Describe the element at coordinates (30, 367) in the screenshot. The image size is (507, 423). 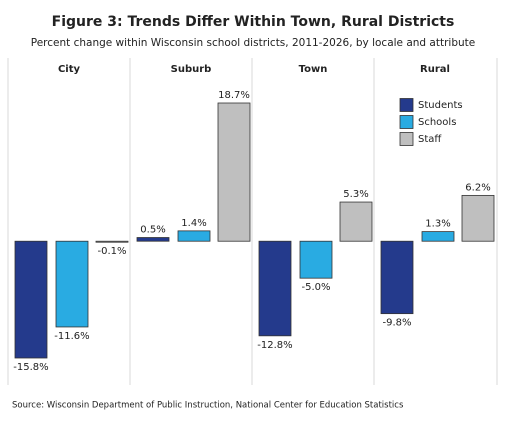
I see `value-label: -15.8%` at that location.